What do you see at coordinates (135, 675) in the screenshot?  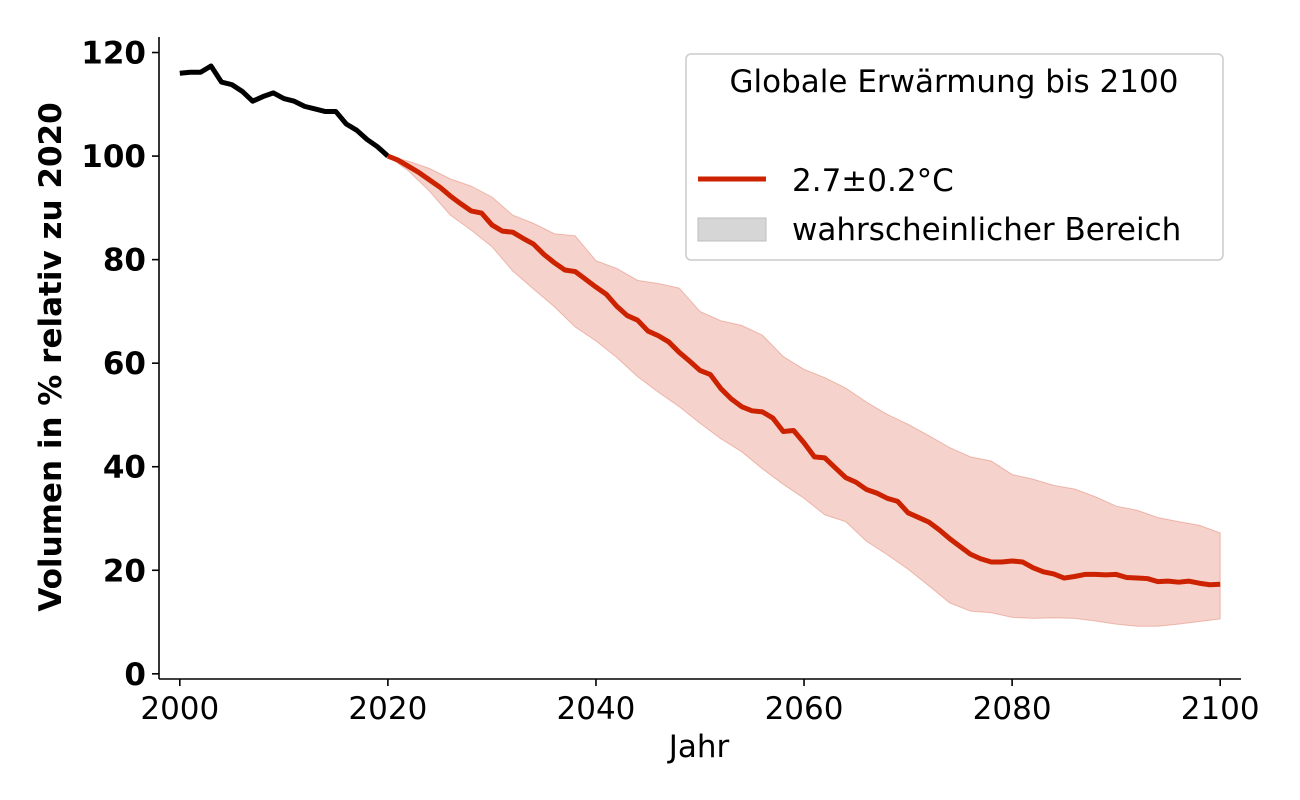 I see `y-tick-label: 0` at bounding box center [135, 675].